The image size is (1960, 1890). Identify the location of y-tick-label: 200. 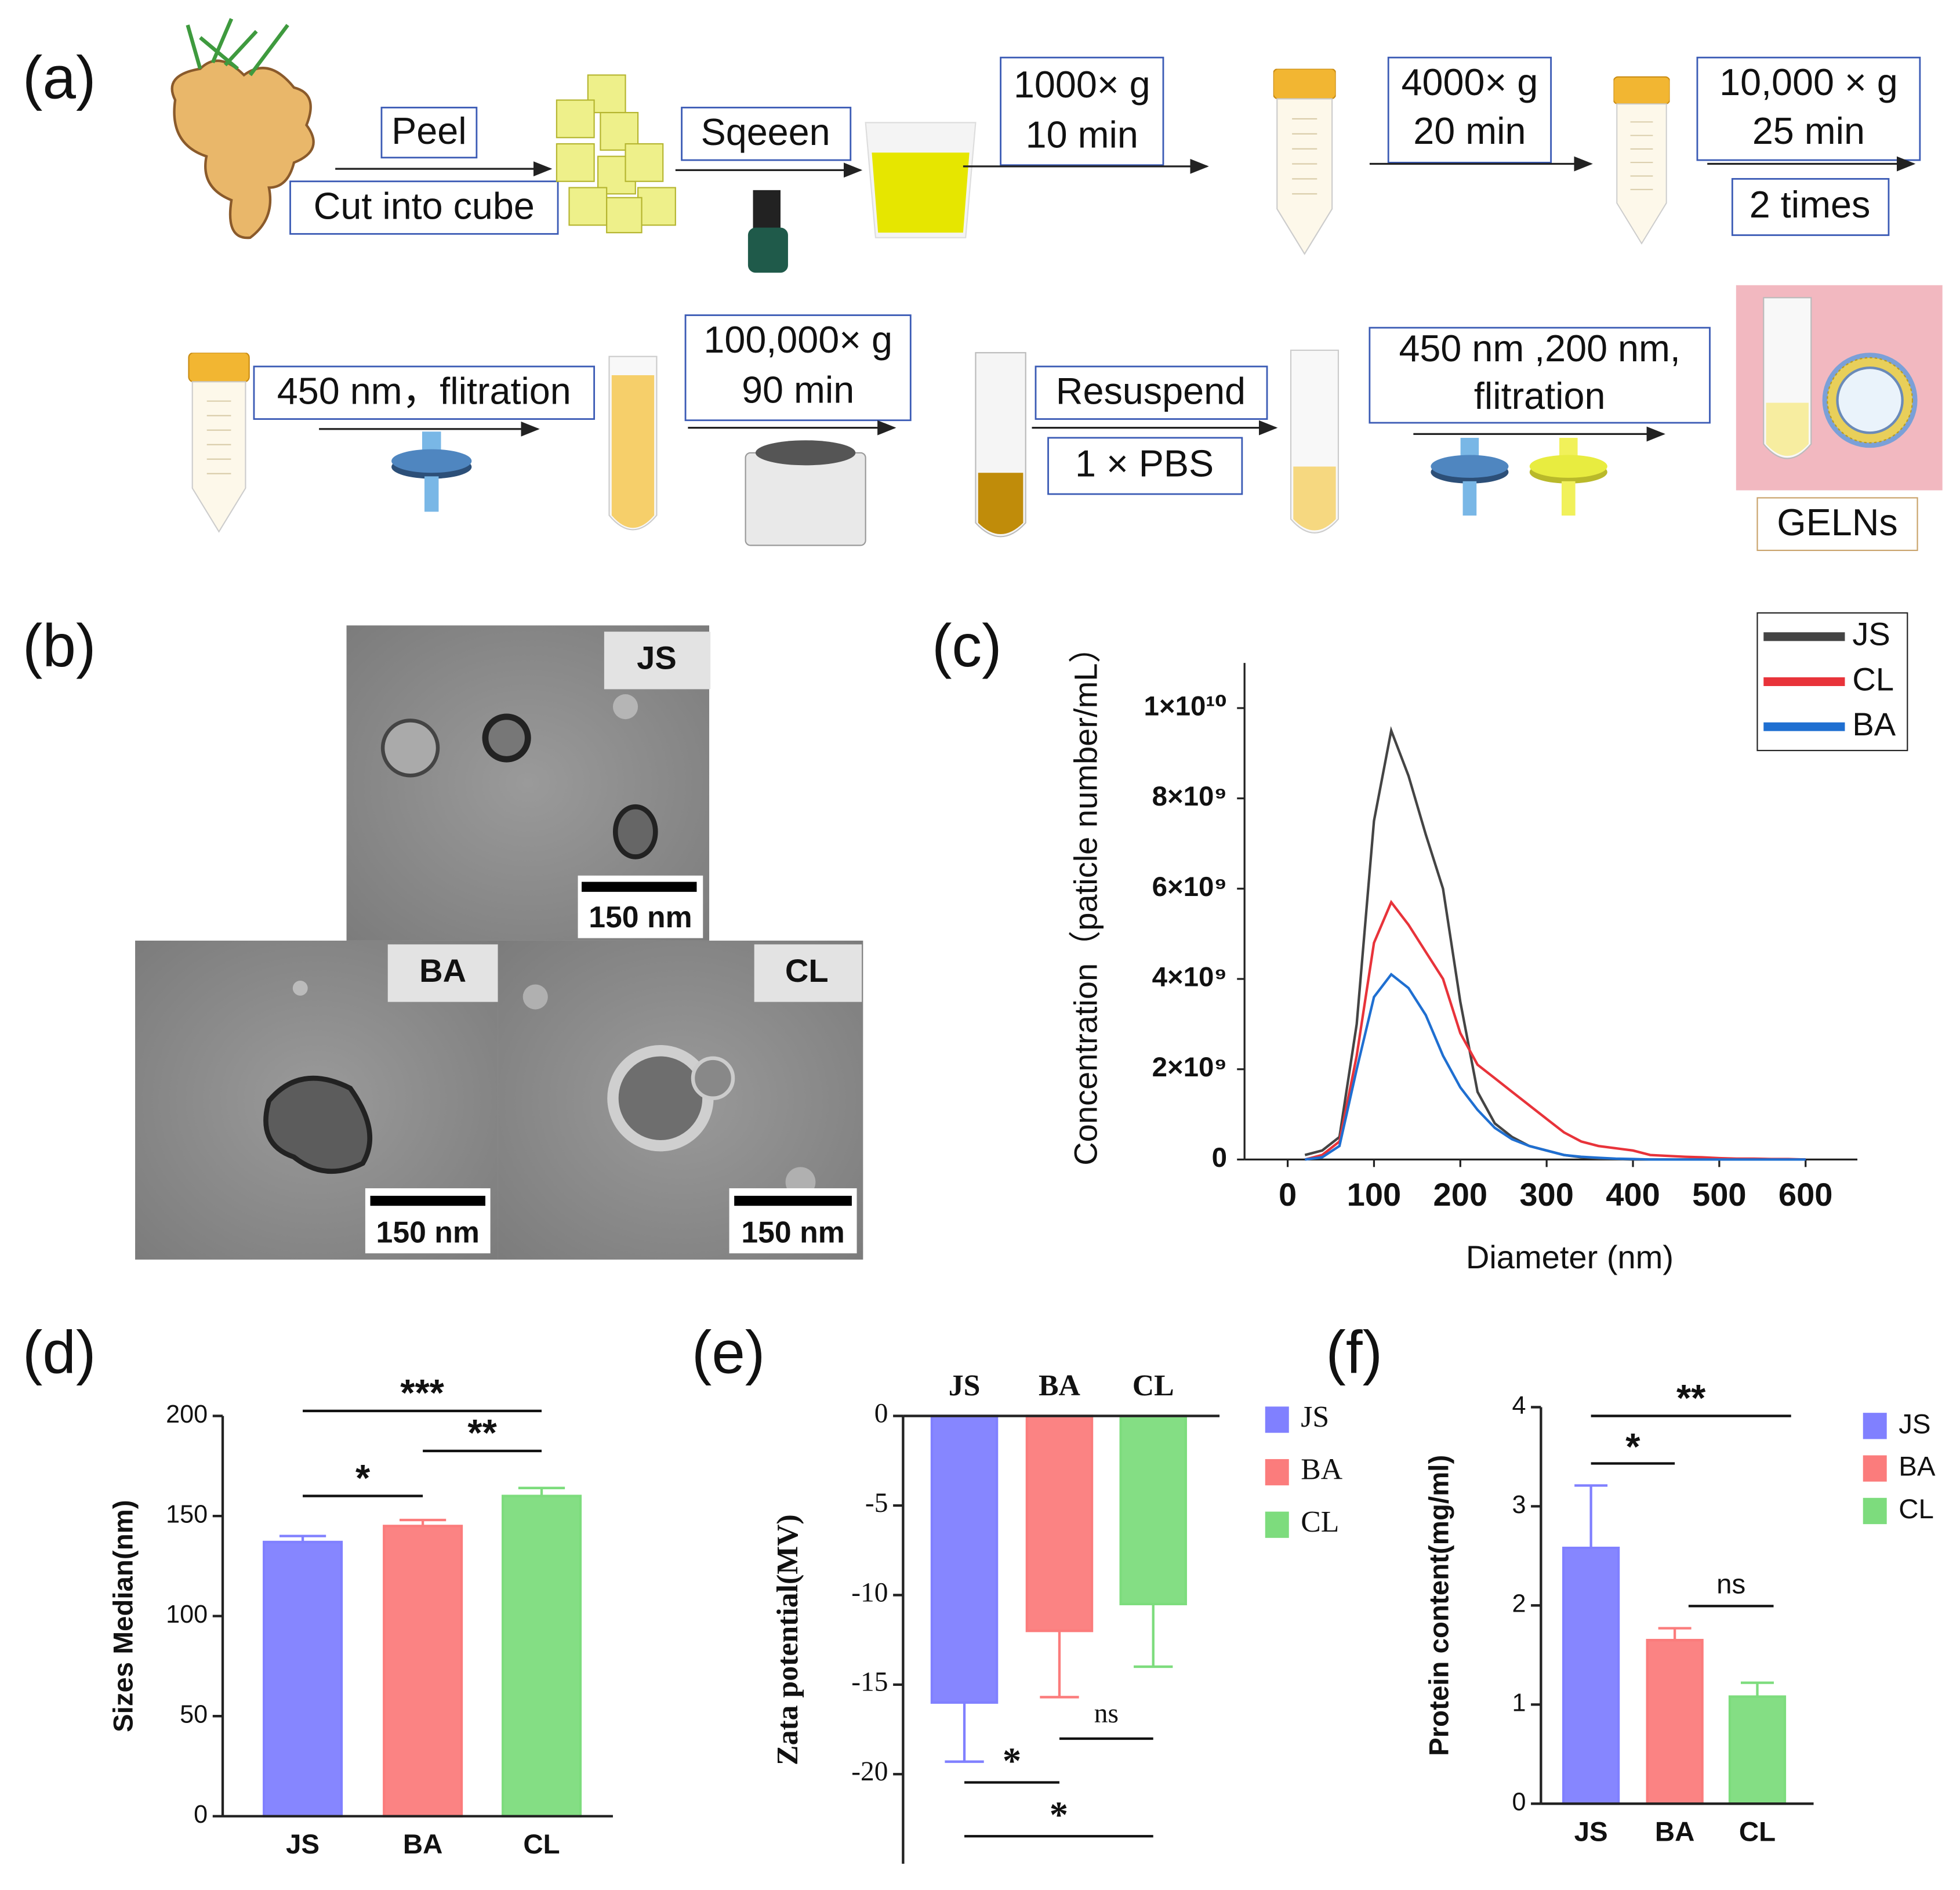
(187, 1414).